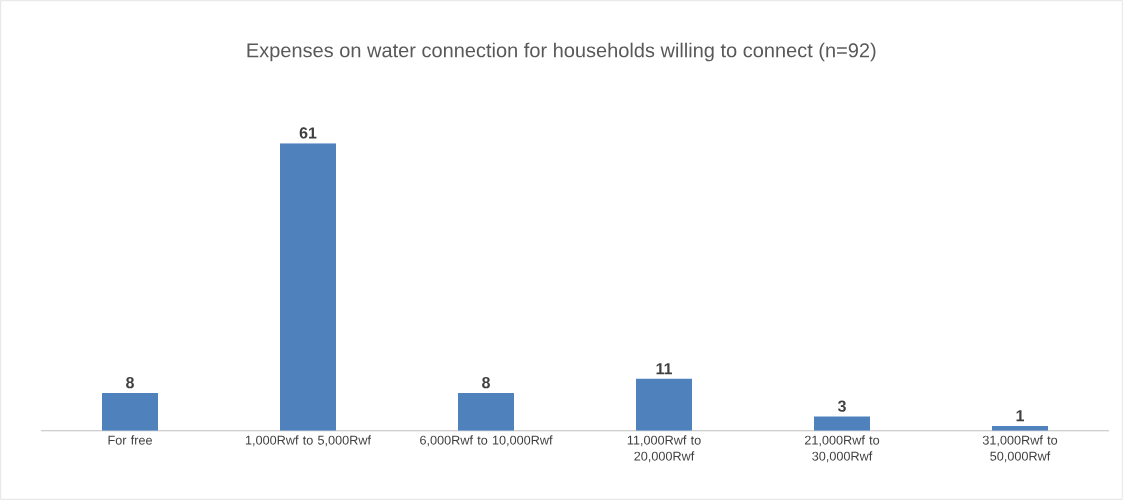 The width and height of the screenshot is (1123, 500). Describe the element at coordinates (1020, 449) in the screenshot. I see `x-tick-label: 31,000Rwf to 50,000Rwf` at that location.